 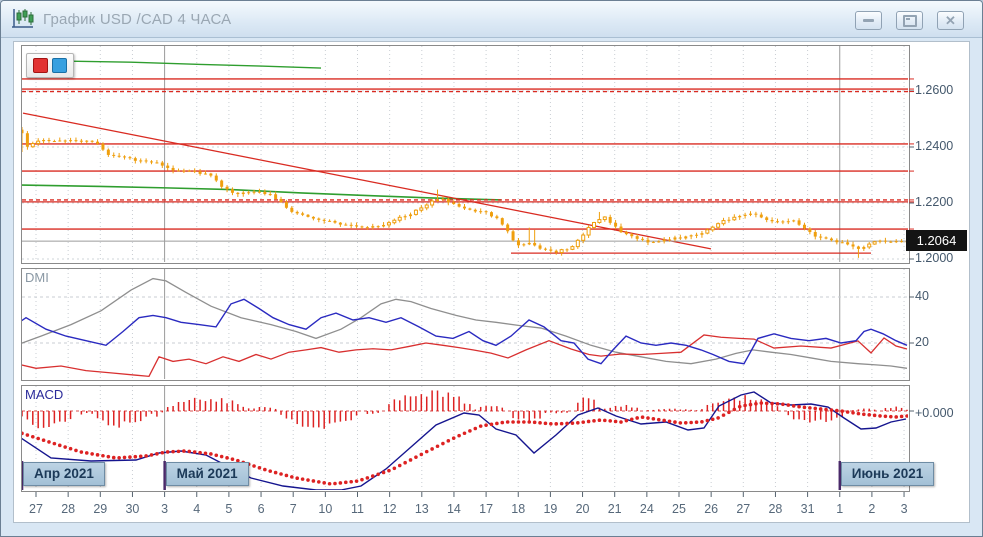 I want to click on x-axis-label: 30, so click(x=132, y=509).